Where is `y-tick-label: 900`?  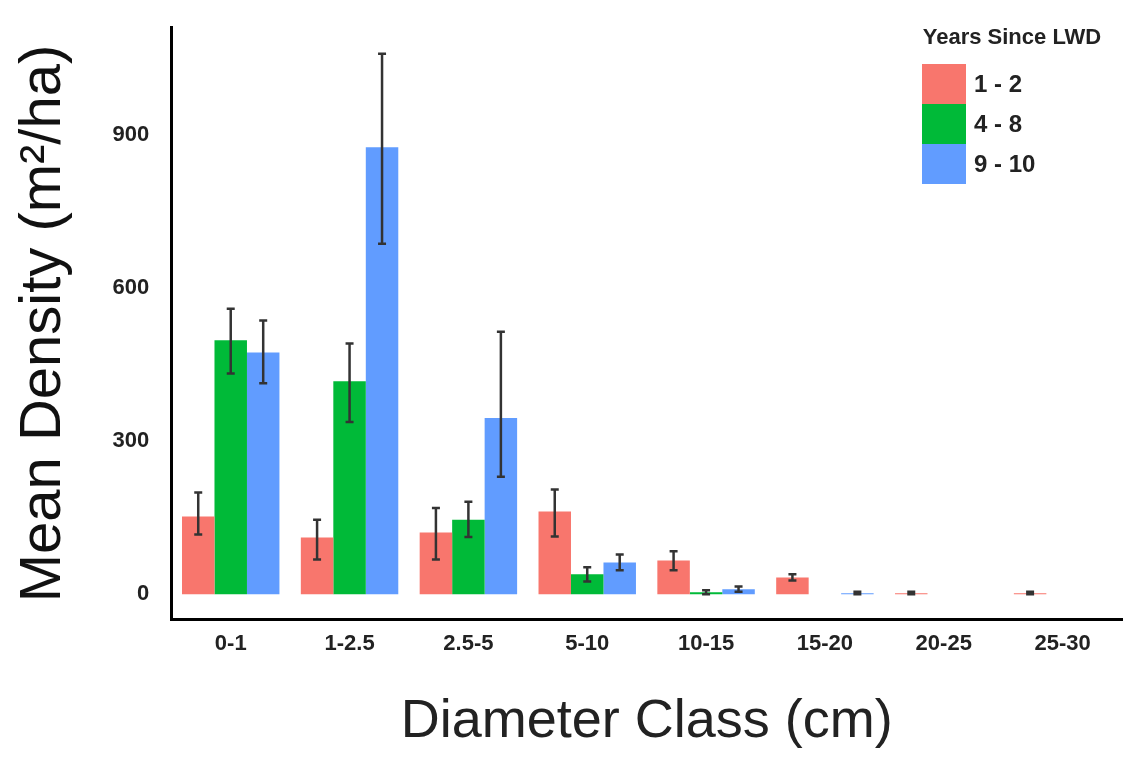
y-tick-label: 900 is located at coordinates (131, 133).